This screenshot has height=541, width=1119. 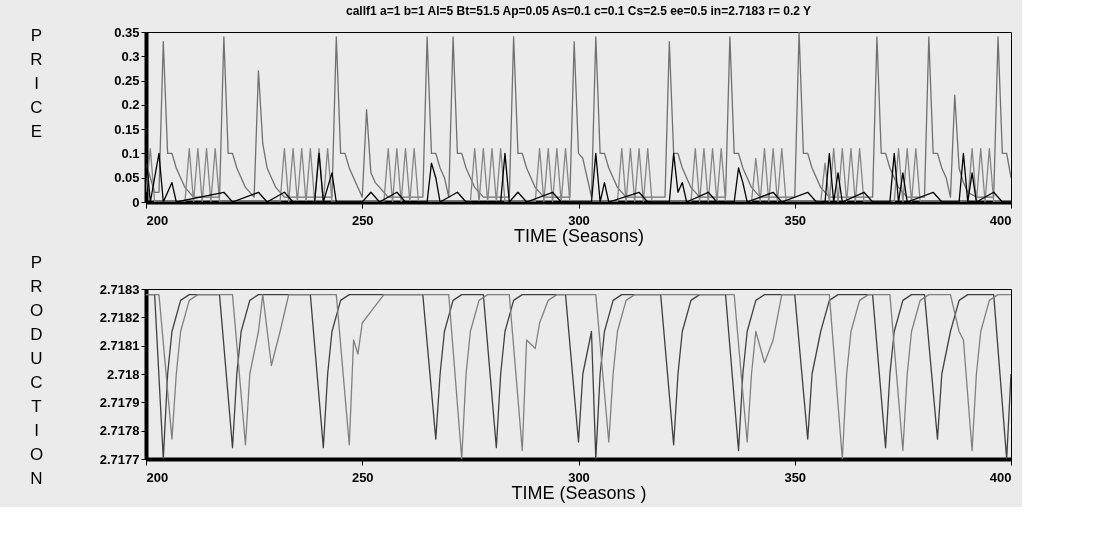 What do you see at coordinates (127, 32) in the screenshot?
I see `y-tick-label: 0.35` at bounding box center [127, 32].